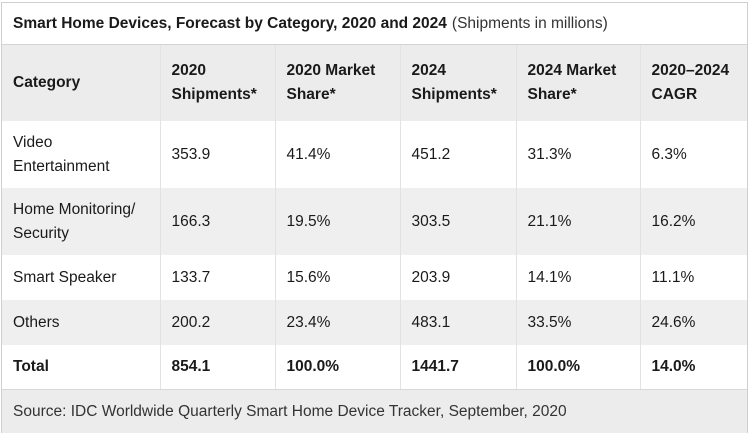 The image size is (750, 436). I want to click on category-cell: Others, so click(81, 322).